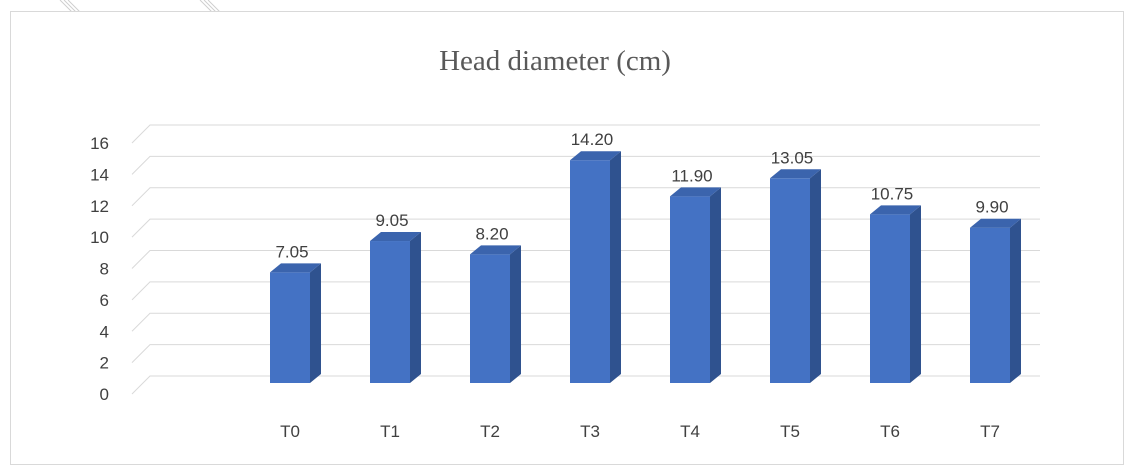  I want to click on y-tick-label: 14, so click(99, 174).